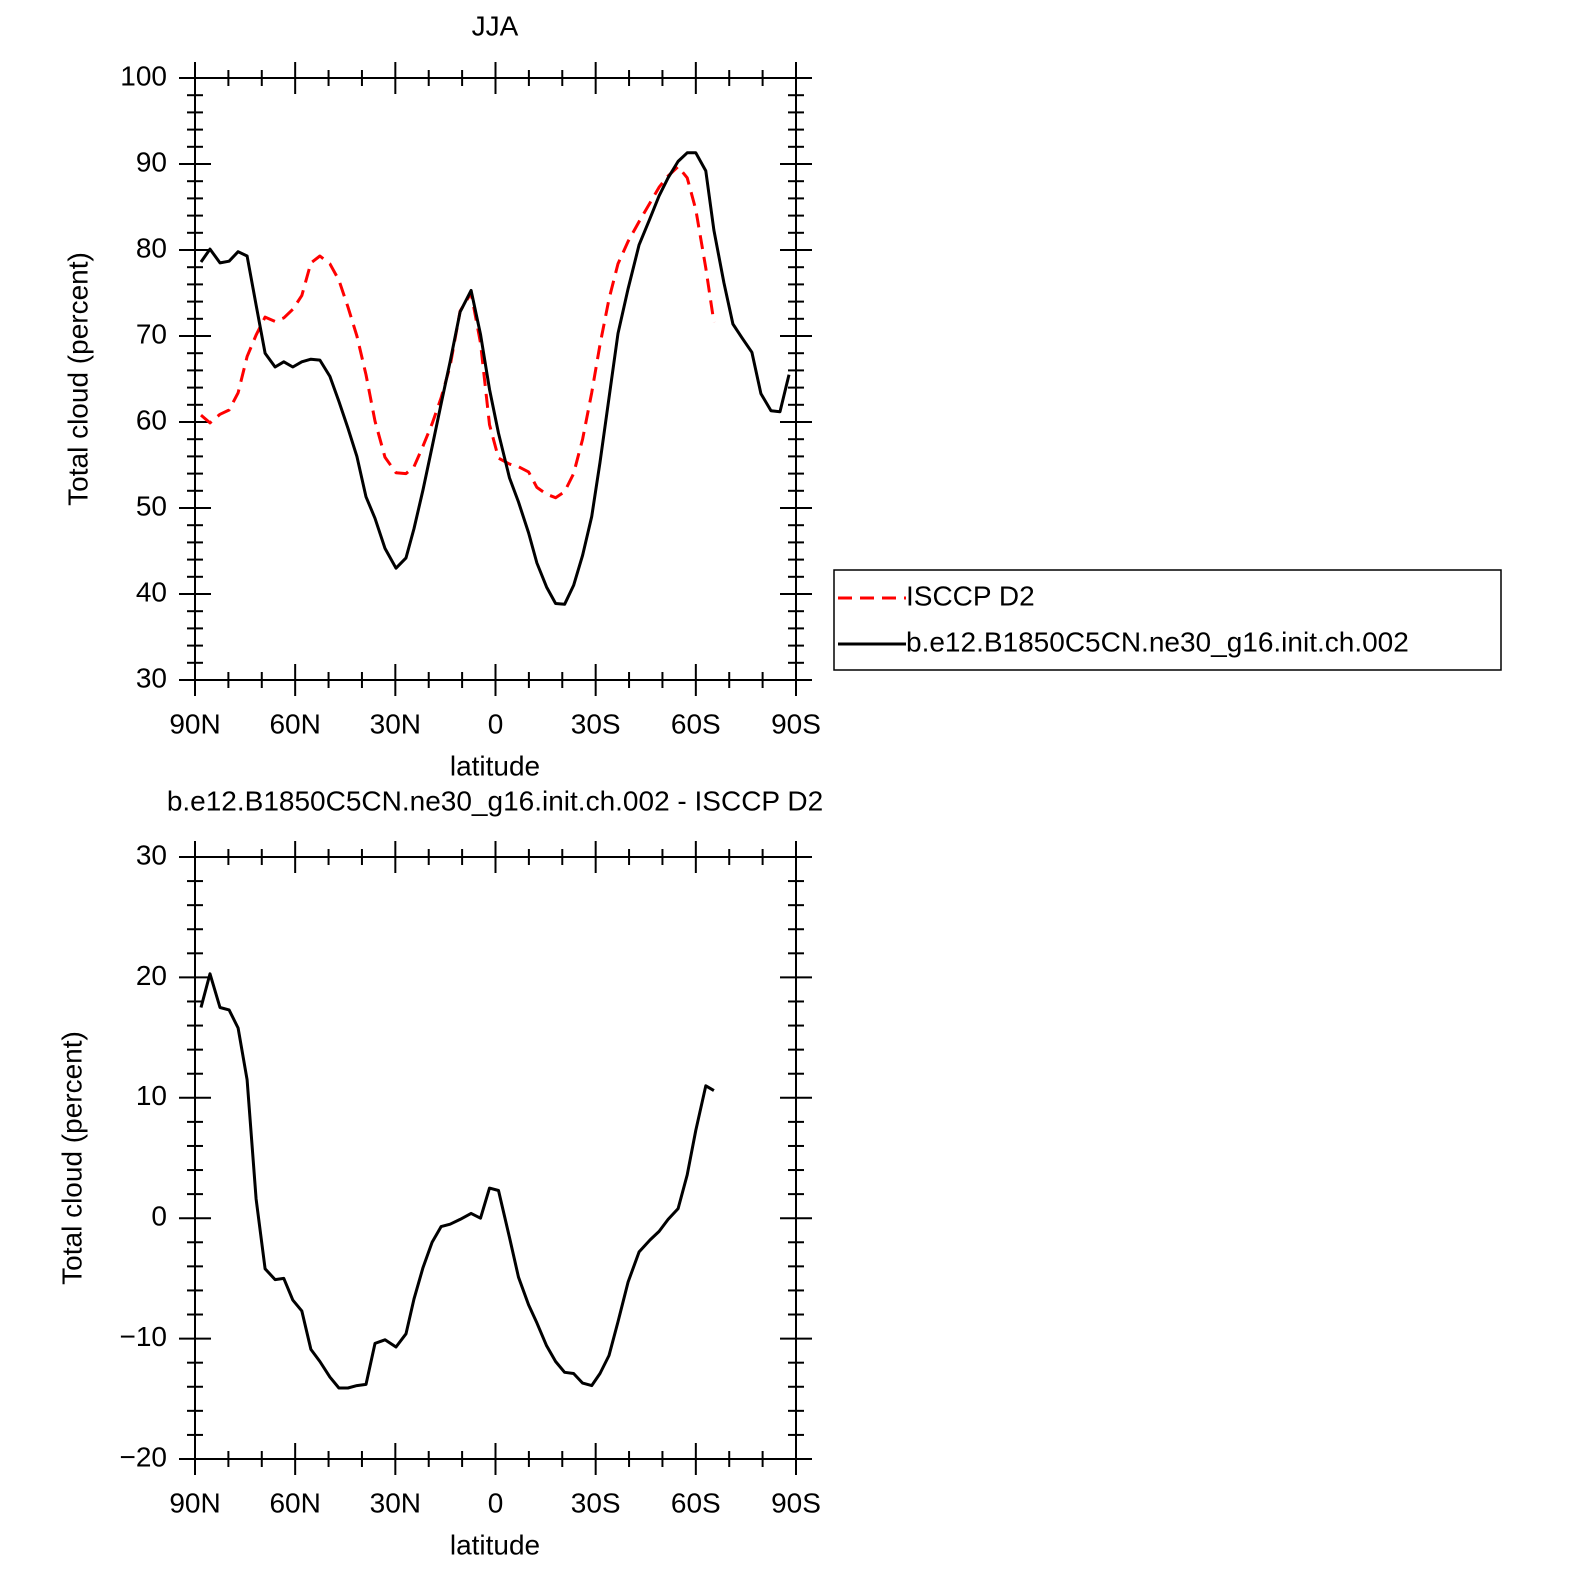 The width and height of the screenshot is (1569, 1569). Describe the element at coordinates (495, 25) in the screenshot. I see `chart-title: JJA` at that location.